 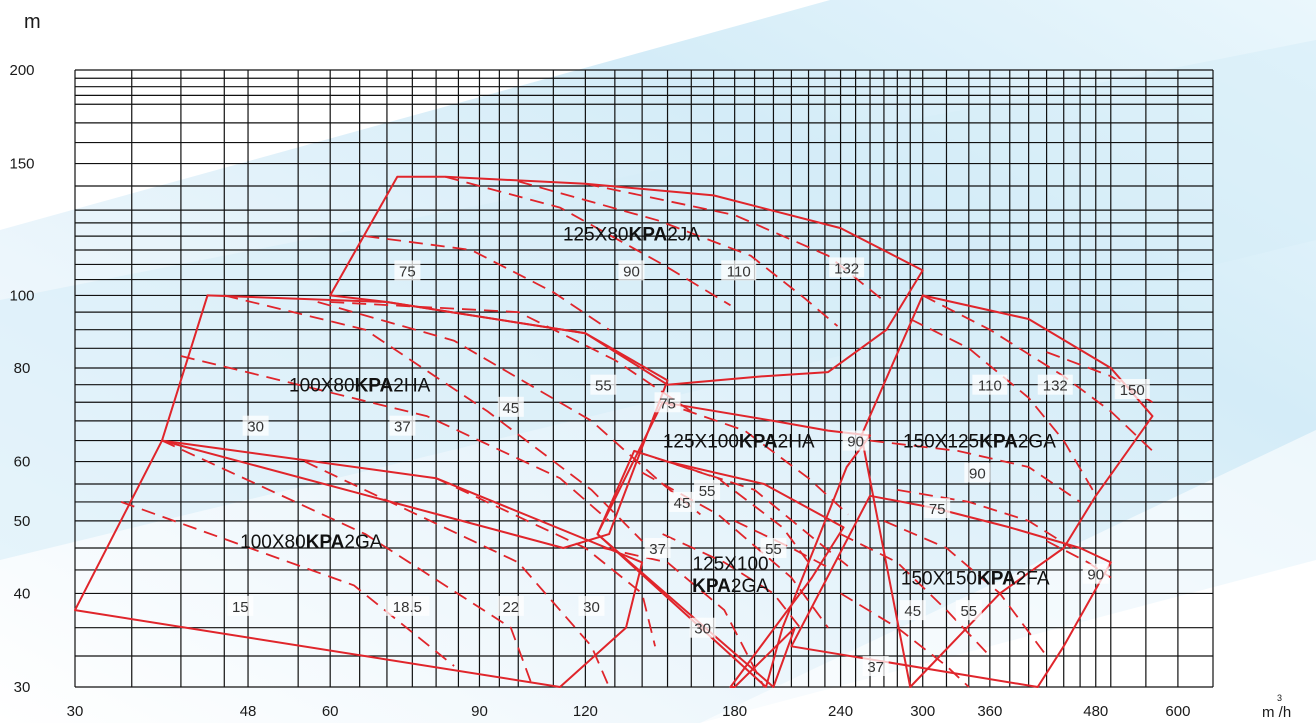 What do you see at coordinates (975, 579) in the screenshot?
I see `pump-label-150x150kpa2fa: 150X150KPA2FA` at bounding box center [975, 579].